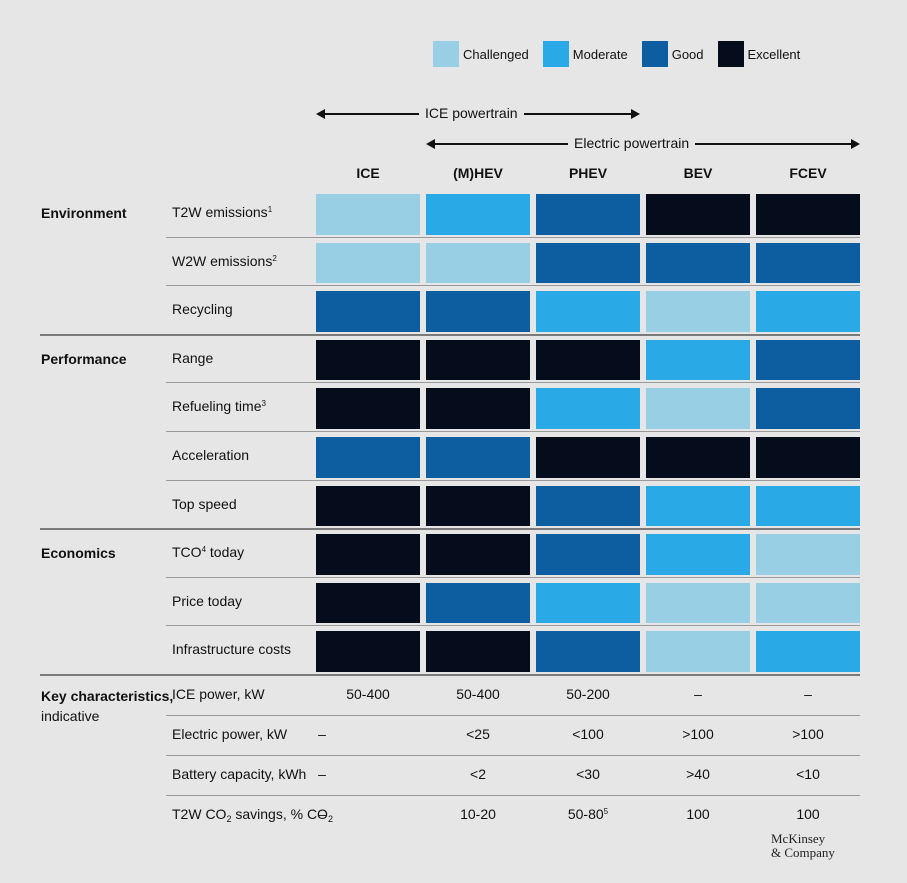  Describe the element at coordinates (698, 814) in the screenshot. I see `characteristic-value: 100` at that location.